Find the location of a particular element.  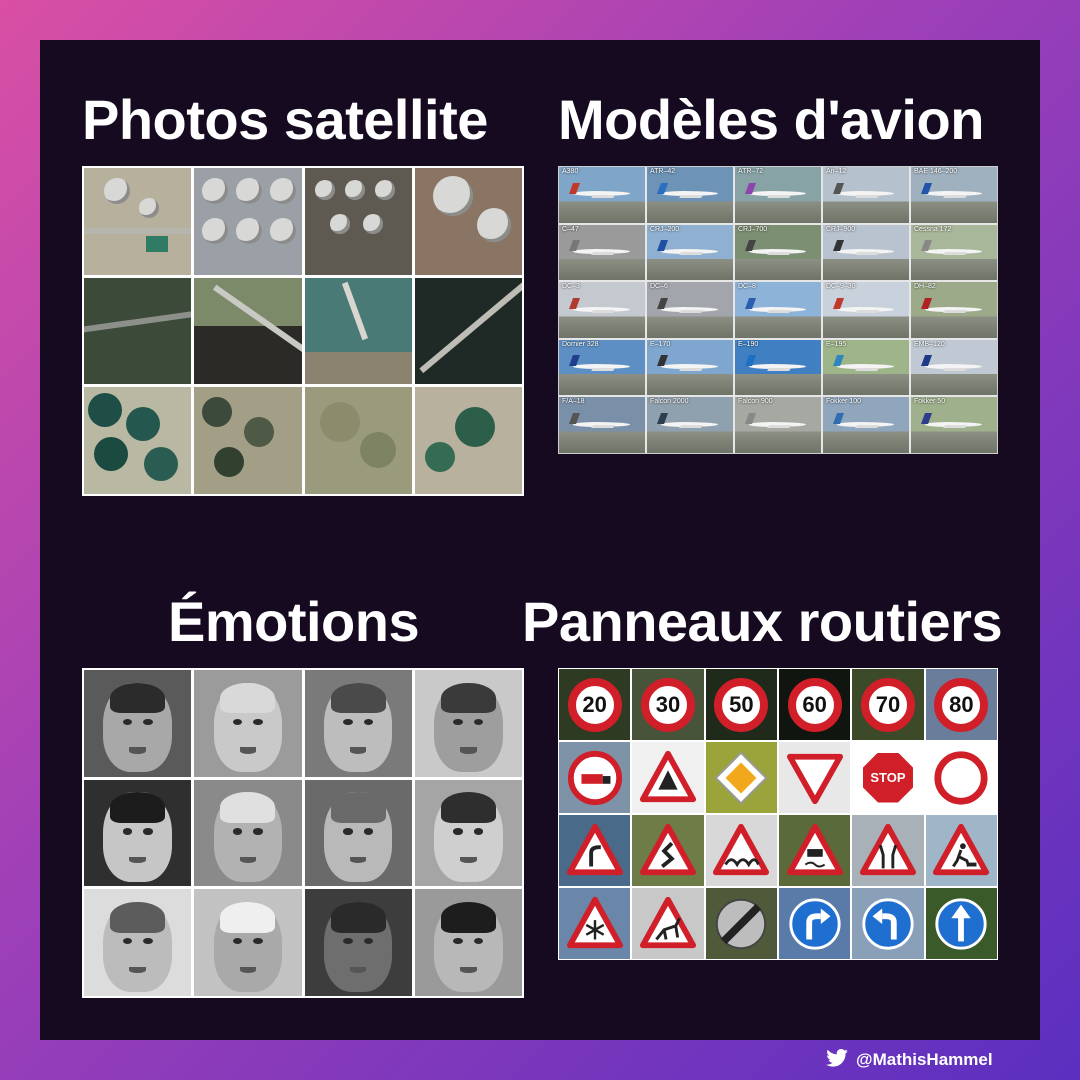

airplane-label: DH–82 is located at coordinates (925, 287).